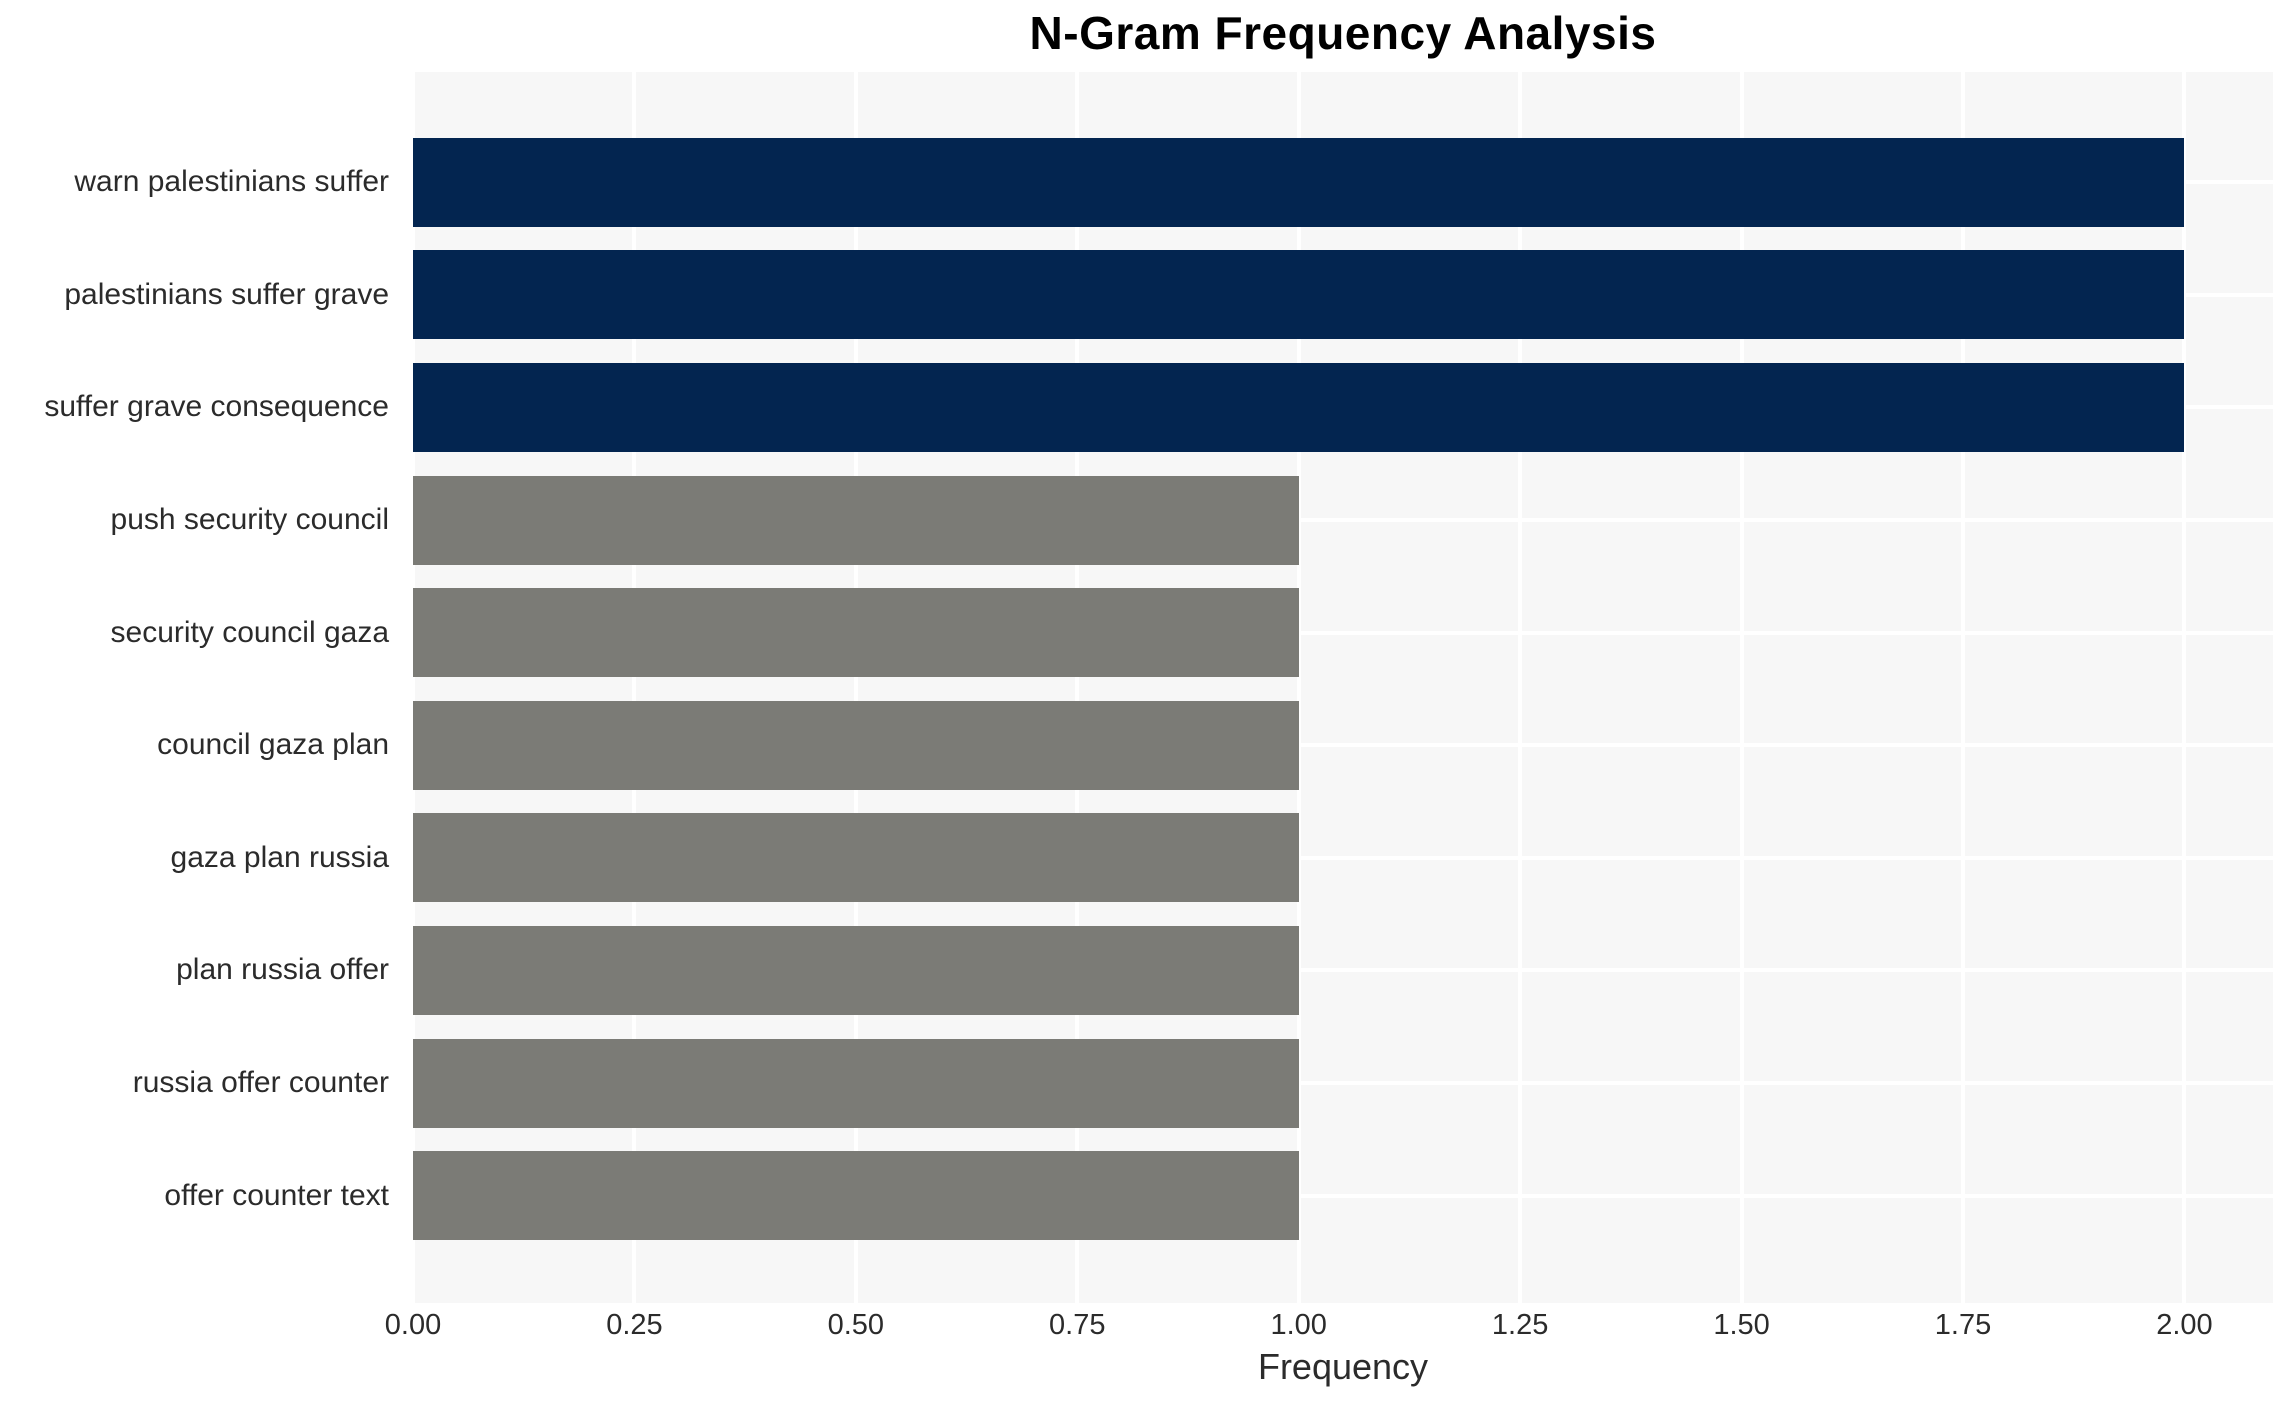 This screenshot has height=1402, width=2292. What do you see at coordinates (216, 407) in the screenshot?
I see `y-axis-label: suffer grave consequence` at bounding box center [216, 407].